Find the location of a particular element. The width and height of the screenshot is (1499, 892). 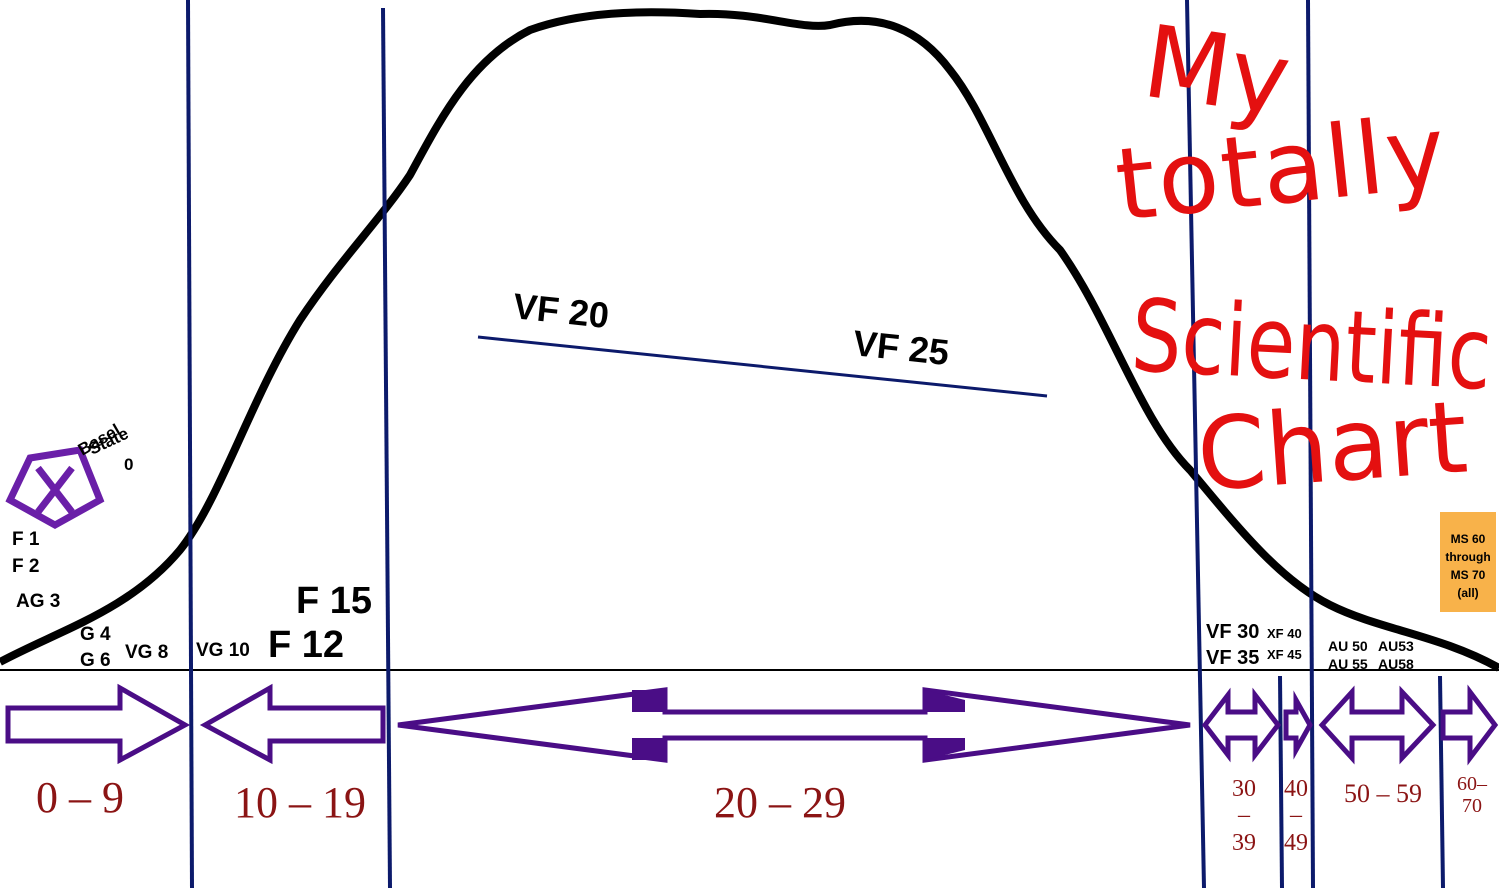

grade: VF 30 is located at coordinates (1232, 632).